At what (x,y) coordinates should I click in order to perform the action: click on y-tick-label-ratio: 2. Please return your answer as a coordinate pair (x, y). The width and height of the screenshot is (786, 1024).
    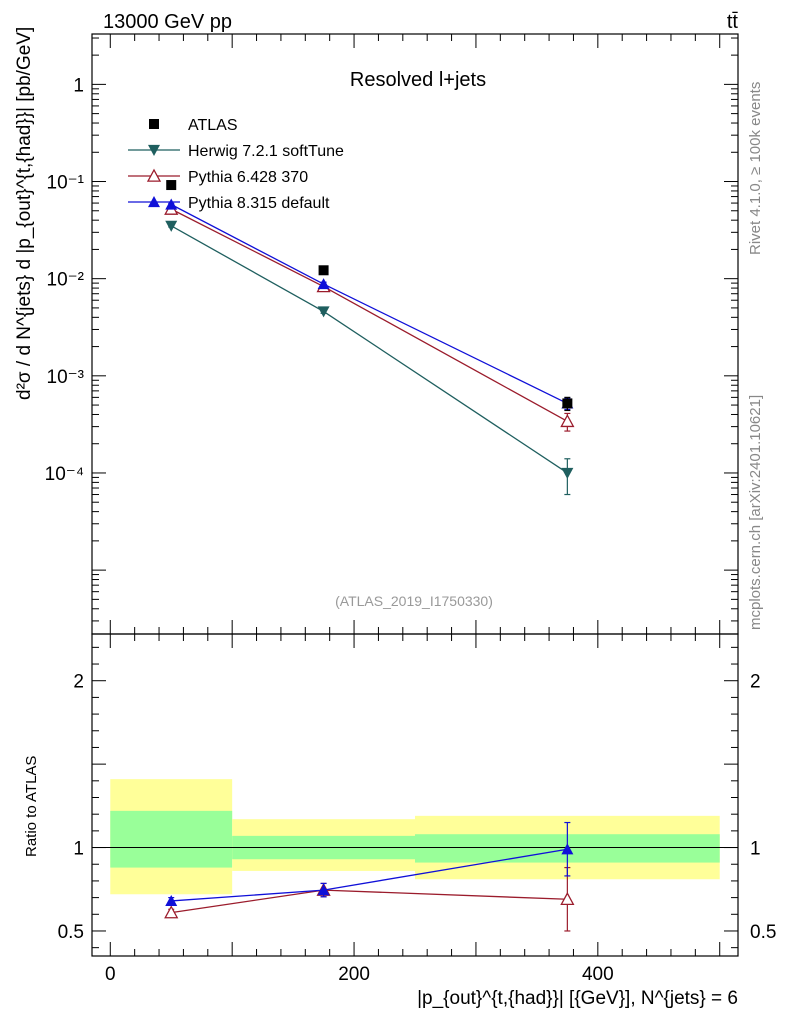
    Looking at the image, I should click on (78, 682).